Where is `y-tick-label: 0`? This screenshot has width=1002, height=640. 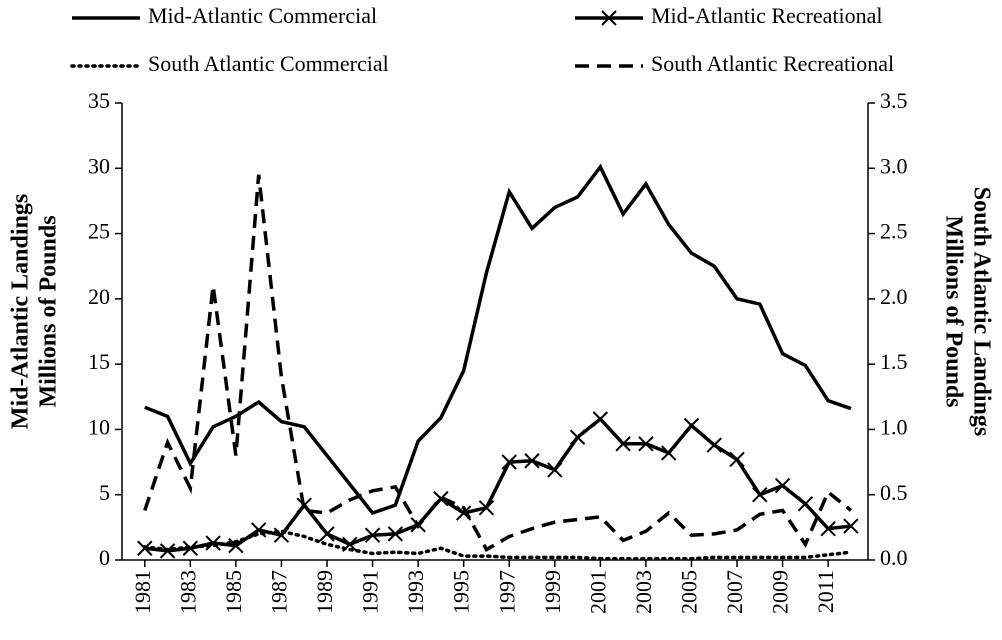
y-tick-label: 0 is located at coordinates (104, 557).